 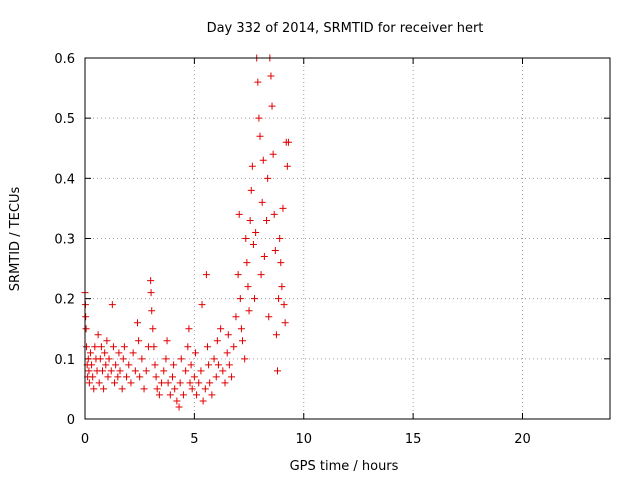 I want to click on y-tick-label: 0.5, so click(x=64, y=119).